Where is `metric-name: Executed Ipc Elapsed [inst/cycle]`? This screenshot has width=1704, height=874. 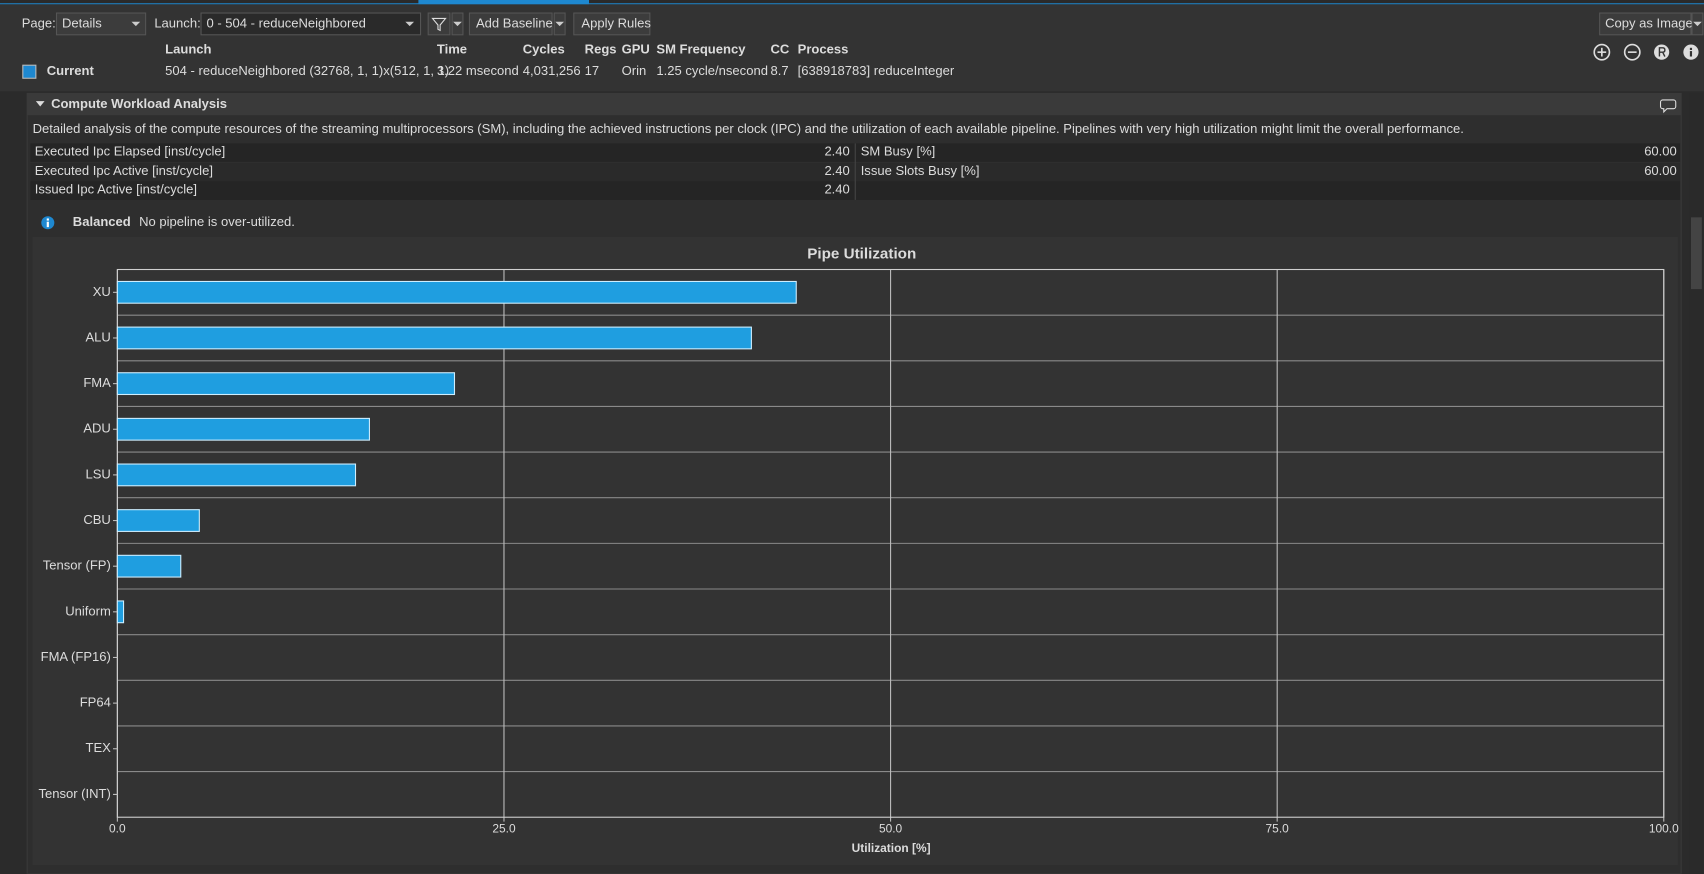
metric-name: Executed Ipc Elapsed [inst/cycle] is located at coordinates (130, 151).